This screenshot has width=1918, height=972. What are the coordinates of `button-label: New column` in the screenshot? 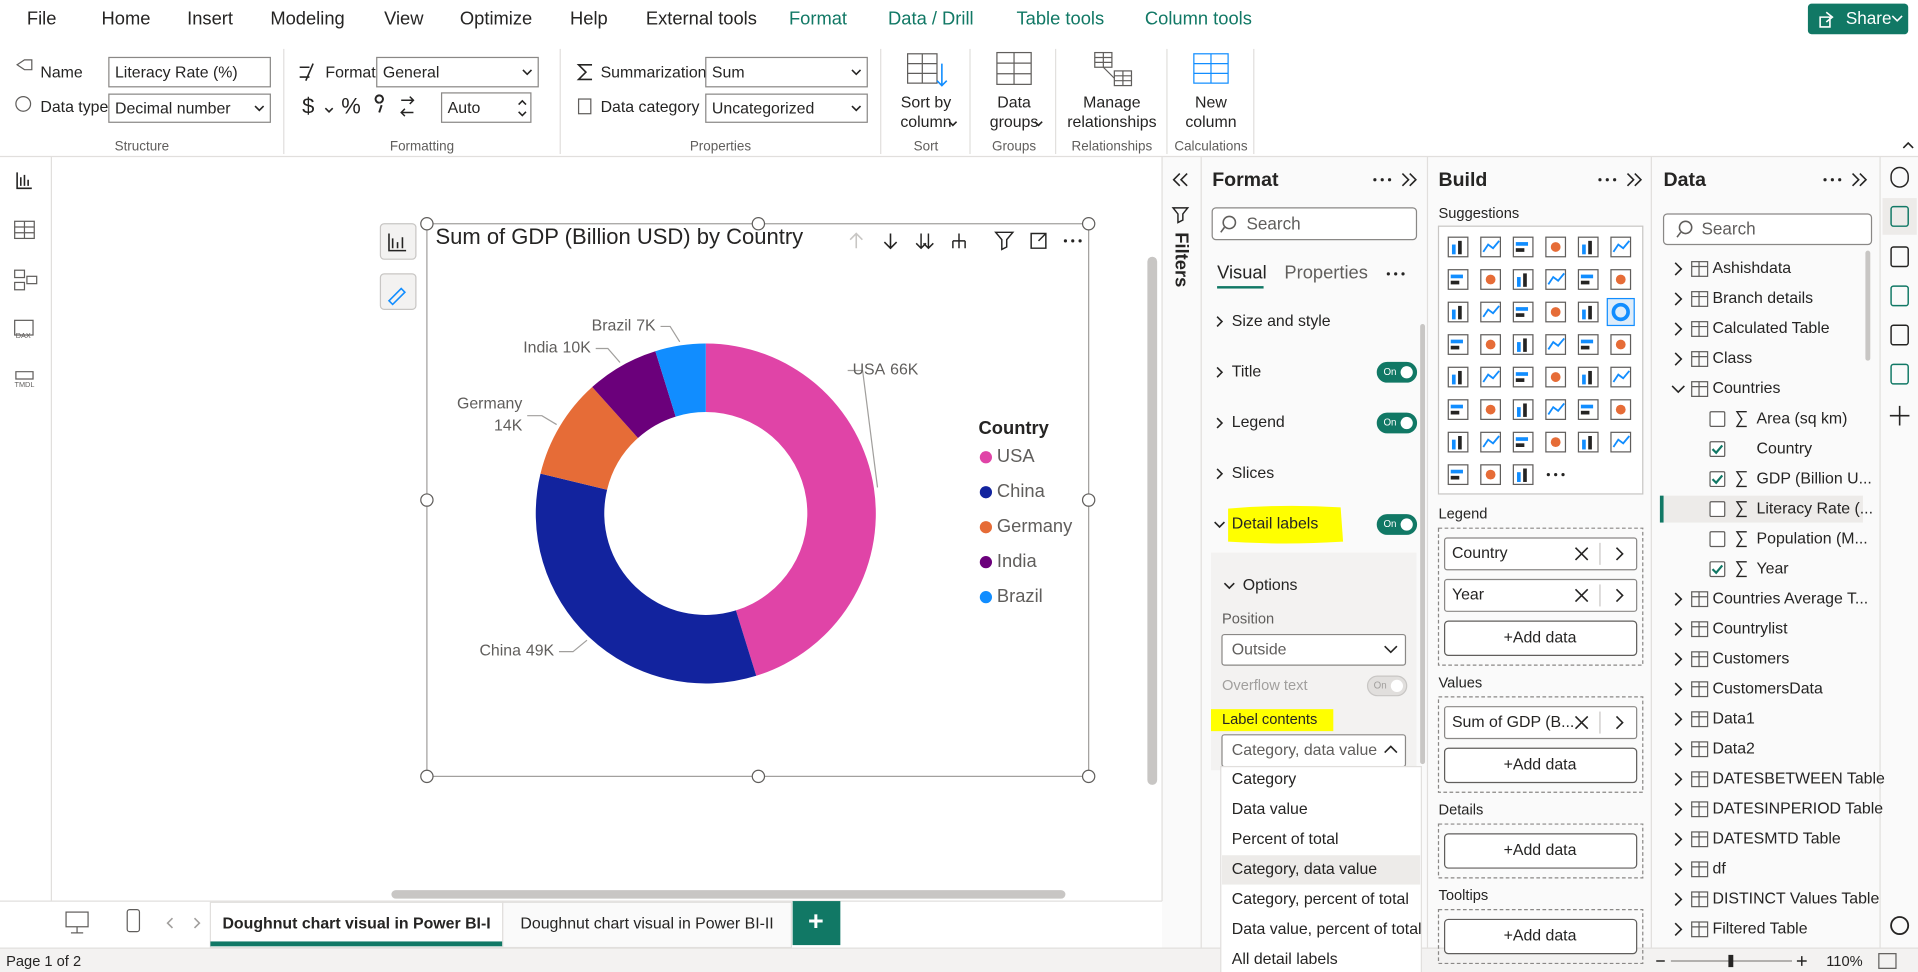 It's located at (1210, 112).